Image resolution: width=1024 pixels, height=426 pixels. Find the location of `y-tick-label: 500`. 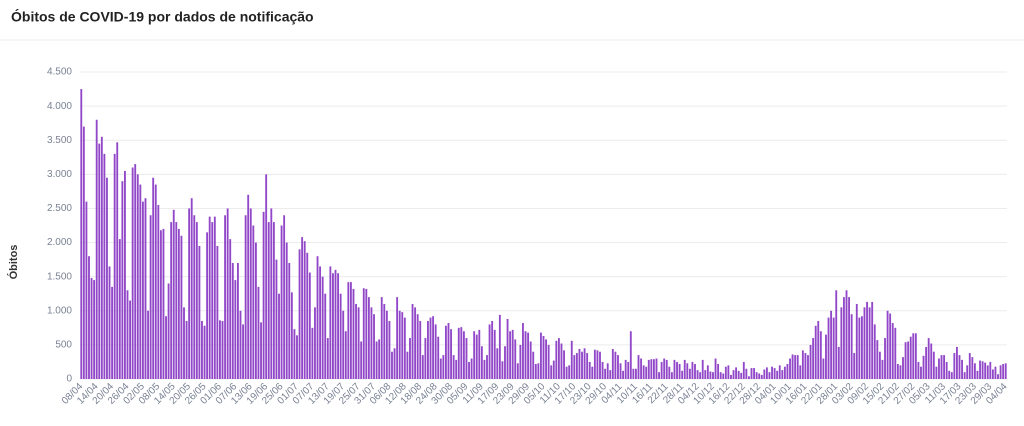

y-tick-label: 500 is located at coordinates (63, 345).